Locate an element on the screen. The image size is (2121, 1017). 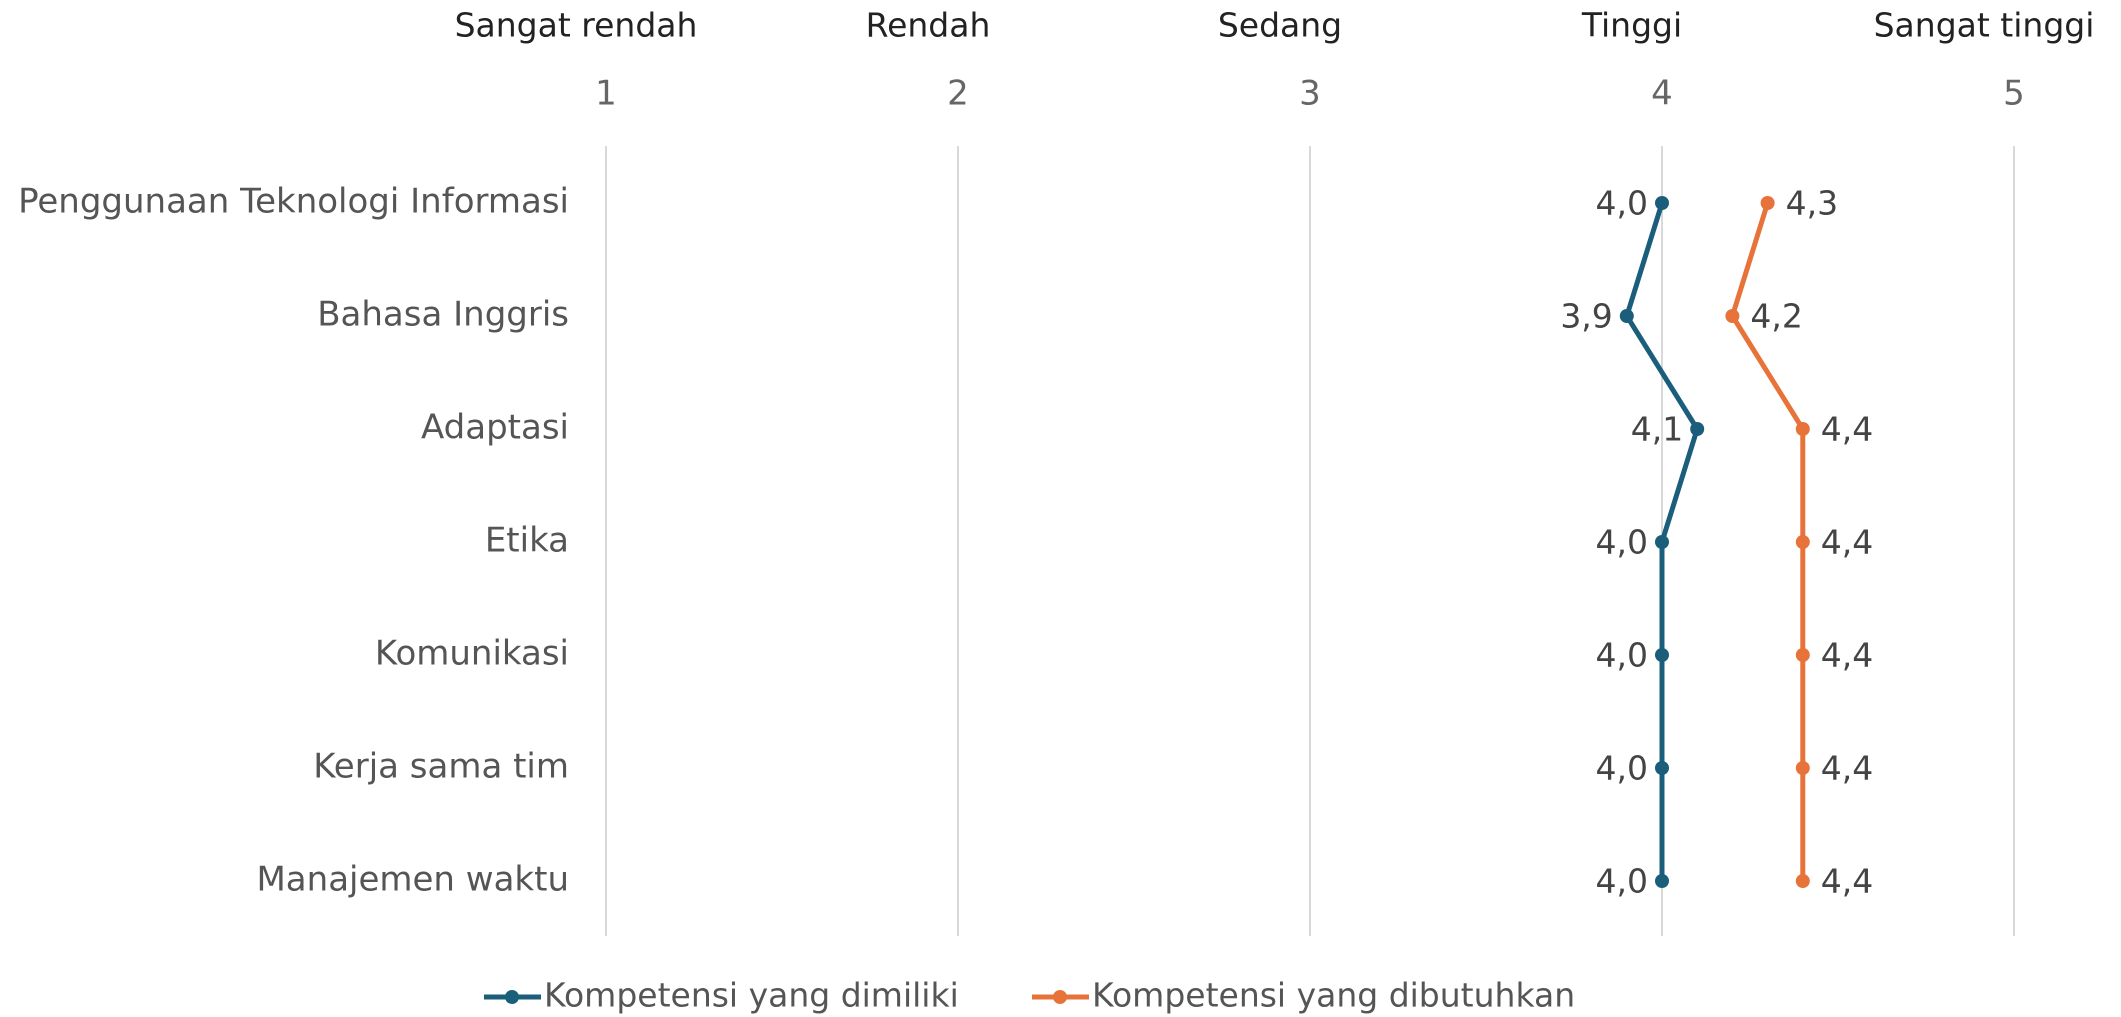
data-label: 4,2 is located at coordinates (1776, 316).